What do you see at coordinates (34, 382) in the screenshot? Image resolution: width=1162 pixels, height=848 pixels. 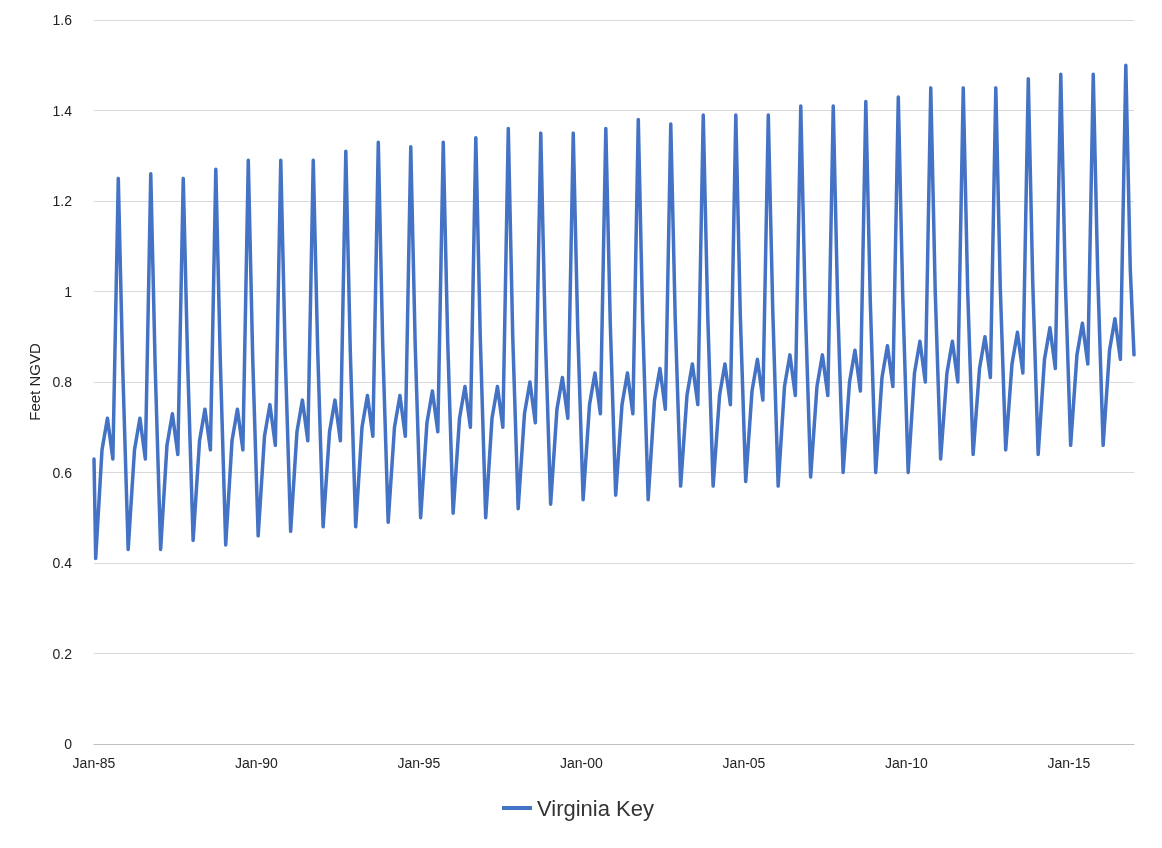 I see `y-axis-title: Feet NGVD` at bounding box center [34, 382].